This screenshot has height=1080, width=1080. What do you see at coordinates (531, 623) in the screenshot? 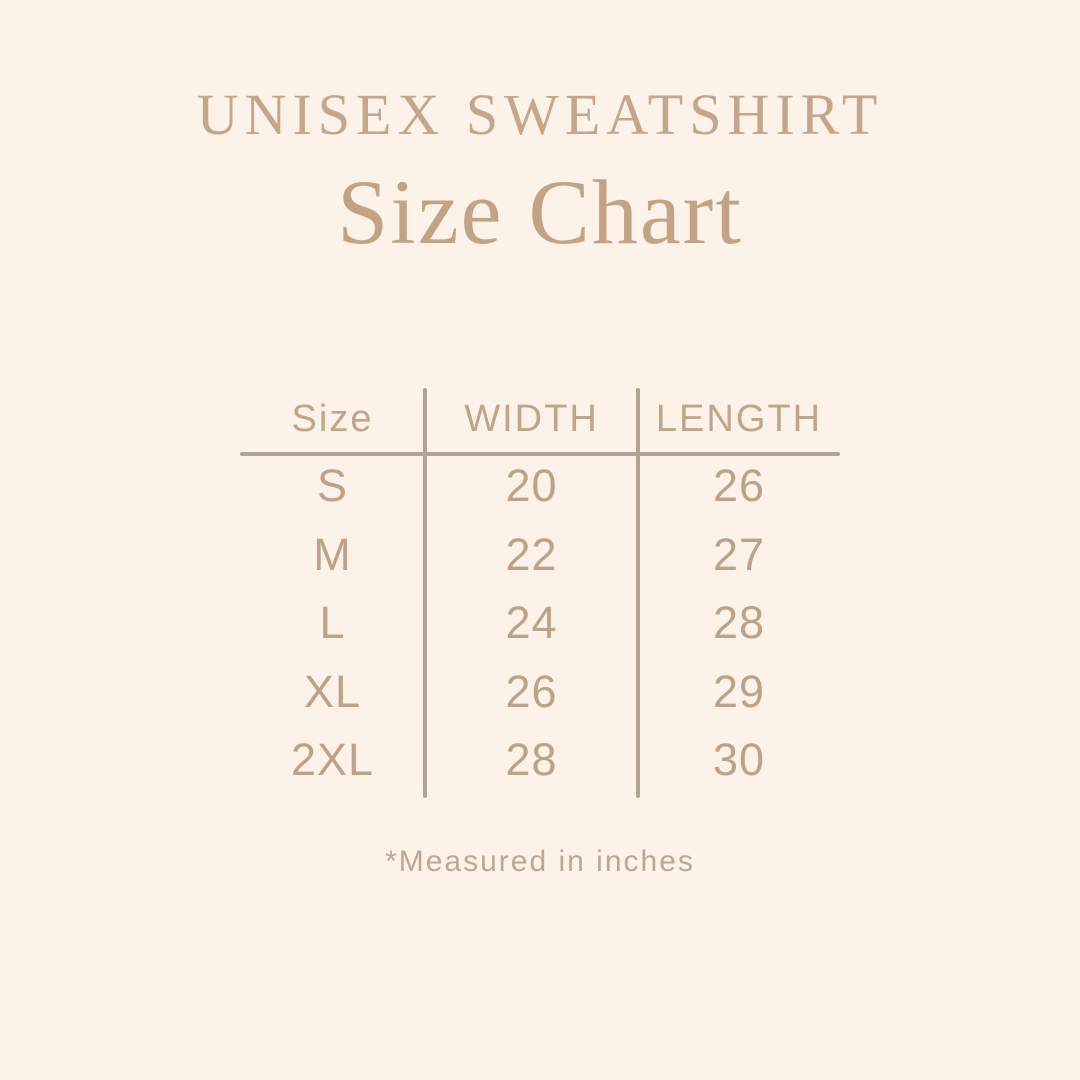
I see `width-cell: 24` at bounding box center [531, 623].